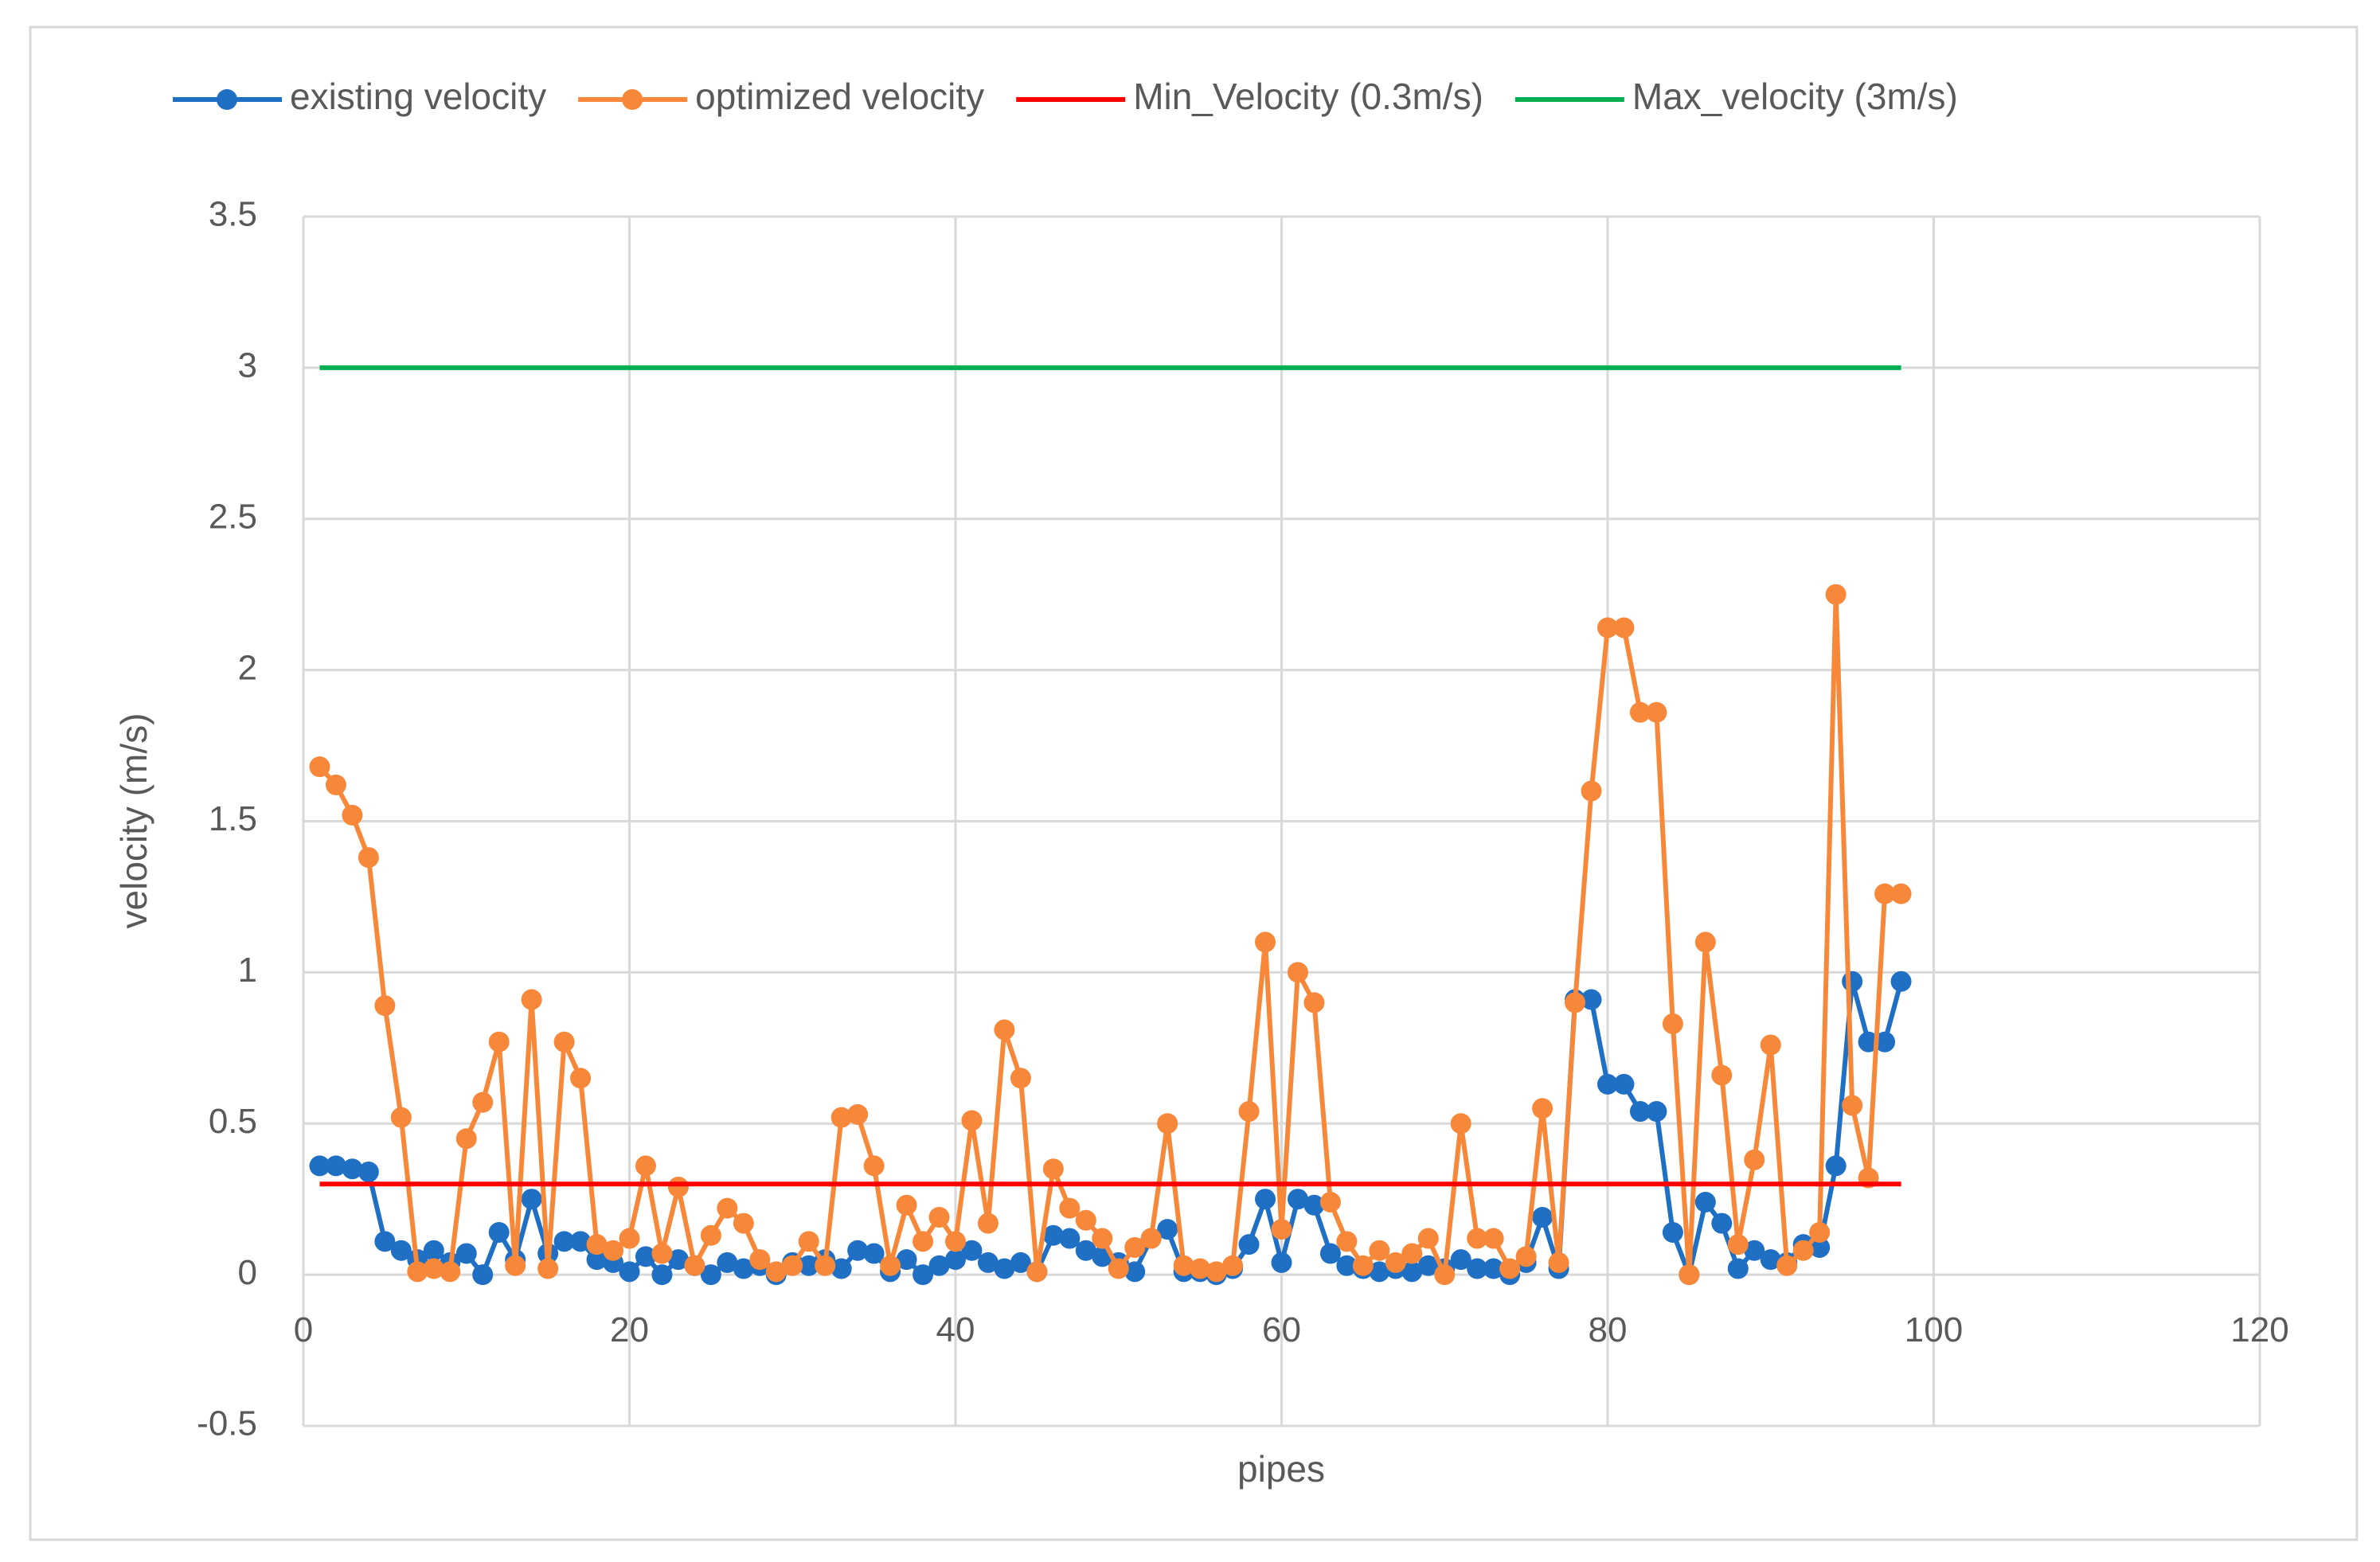 The image size is (2380, 1562). I want to click on x-tick-label: 40, so click(955, 1329).